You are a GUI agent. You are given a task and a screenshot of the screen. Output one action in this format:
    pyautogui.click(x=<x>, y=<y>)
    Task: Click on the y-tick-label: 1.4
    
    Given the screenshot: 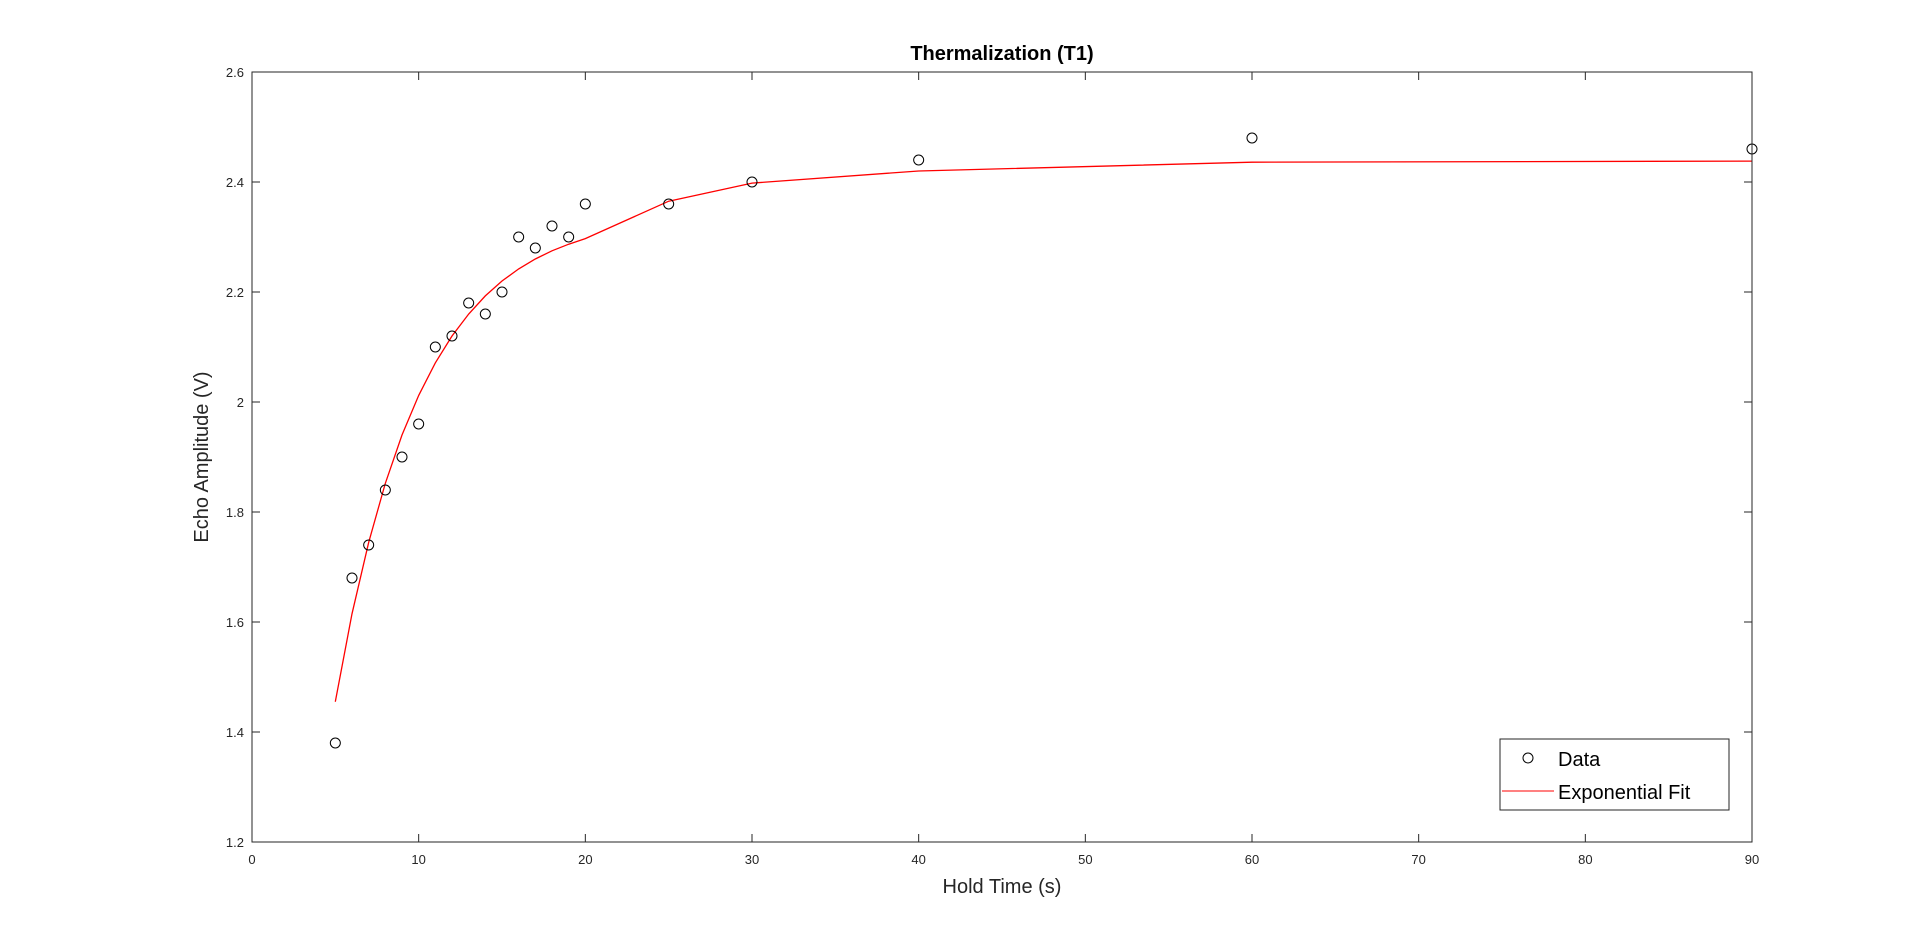 What is the action you would take?
    pyautogui.click(x=235, y=732)
    